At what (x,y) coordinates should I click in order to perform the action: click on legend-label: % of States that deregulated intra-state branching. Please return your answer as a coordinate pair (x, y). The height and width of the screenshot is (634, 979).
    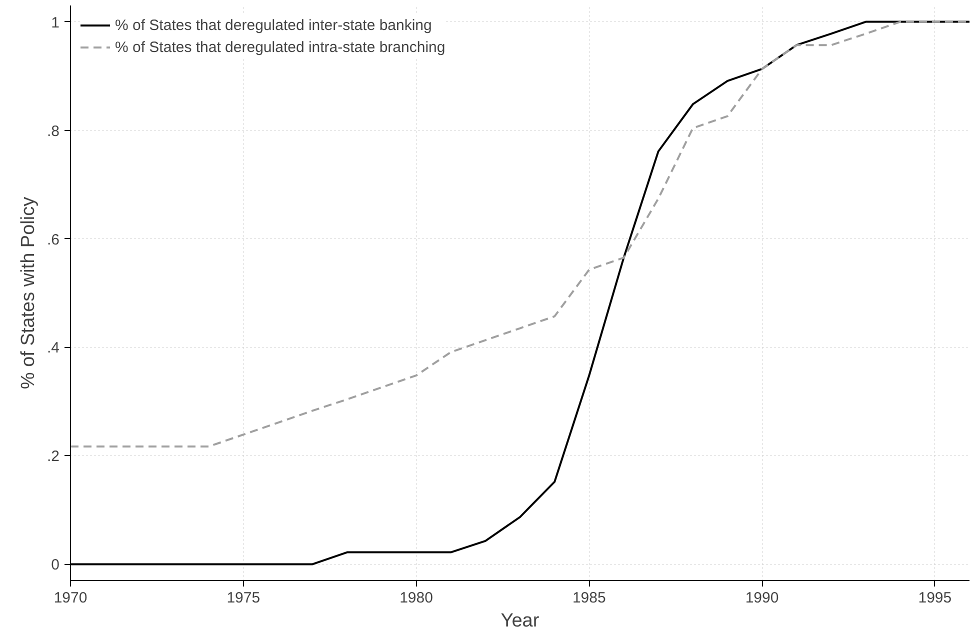
    Looking at the image, I should click on (280, 47).